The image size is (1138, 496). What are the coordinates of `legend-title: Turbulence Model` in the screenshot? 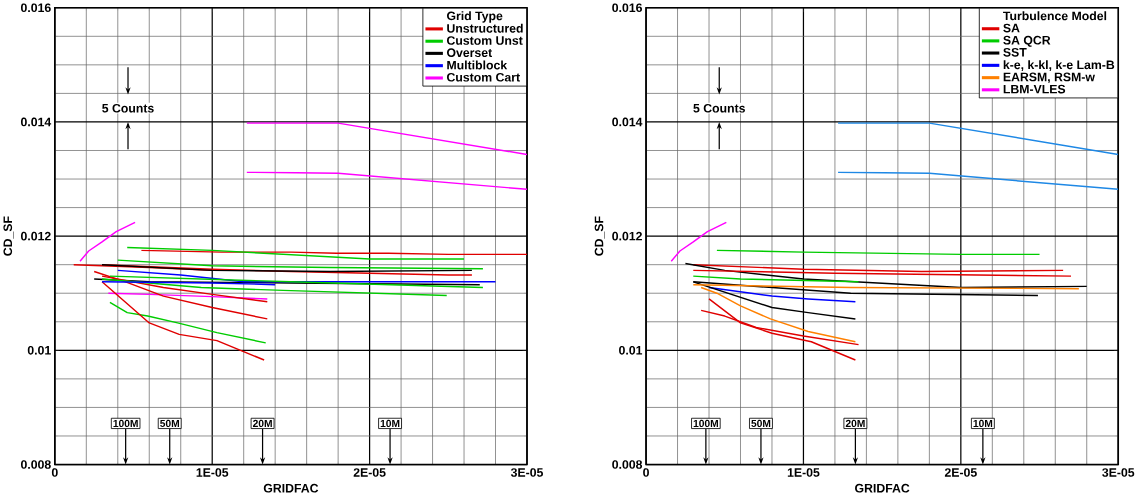 It's located at (1055, 16).